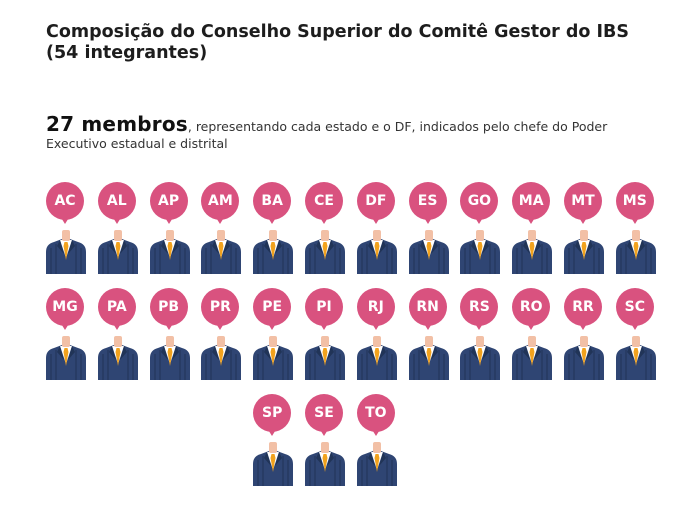 Image resolution: width=688 pixels, height=509 pixels. Describe the element at coordinates (168, 201) in the screenshot. I see `member-label: AP` at that location.